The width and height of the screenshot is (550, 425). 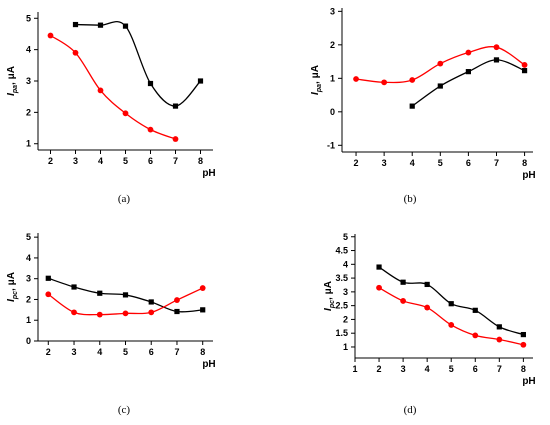 What do you see at coordinates (28, 341) in the screenshot?
I see `y-tick-label: 0` at bounding box center [28, 341].